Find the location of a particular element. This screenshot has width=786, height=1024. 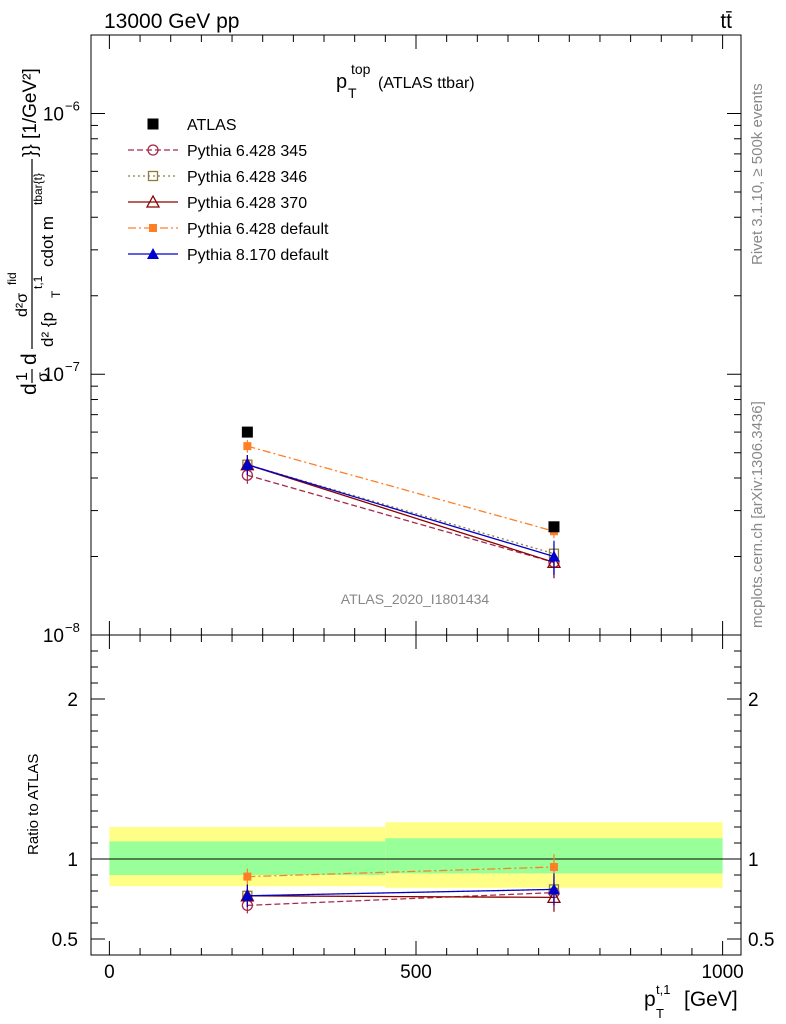

legend-entry: Pythia 6.428 346 is located at coordinates (217, 177).